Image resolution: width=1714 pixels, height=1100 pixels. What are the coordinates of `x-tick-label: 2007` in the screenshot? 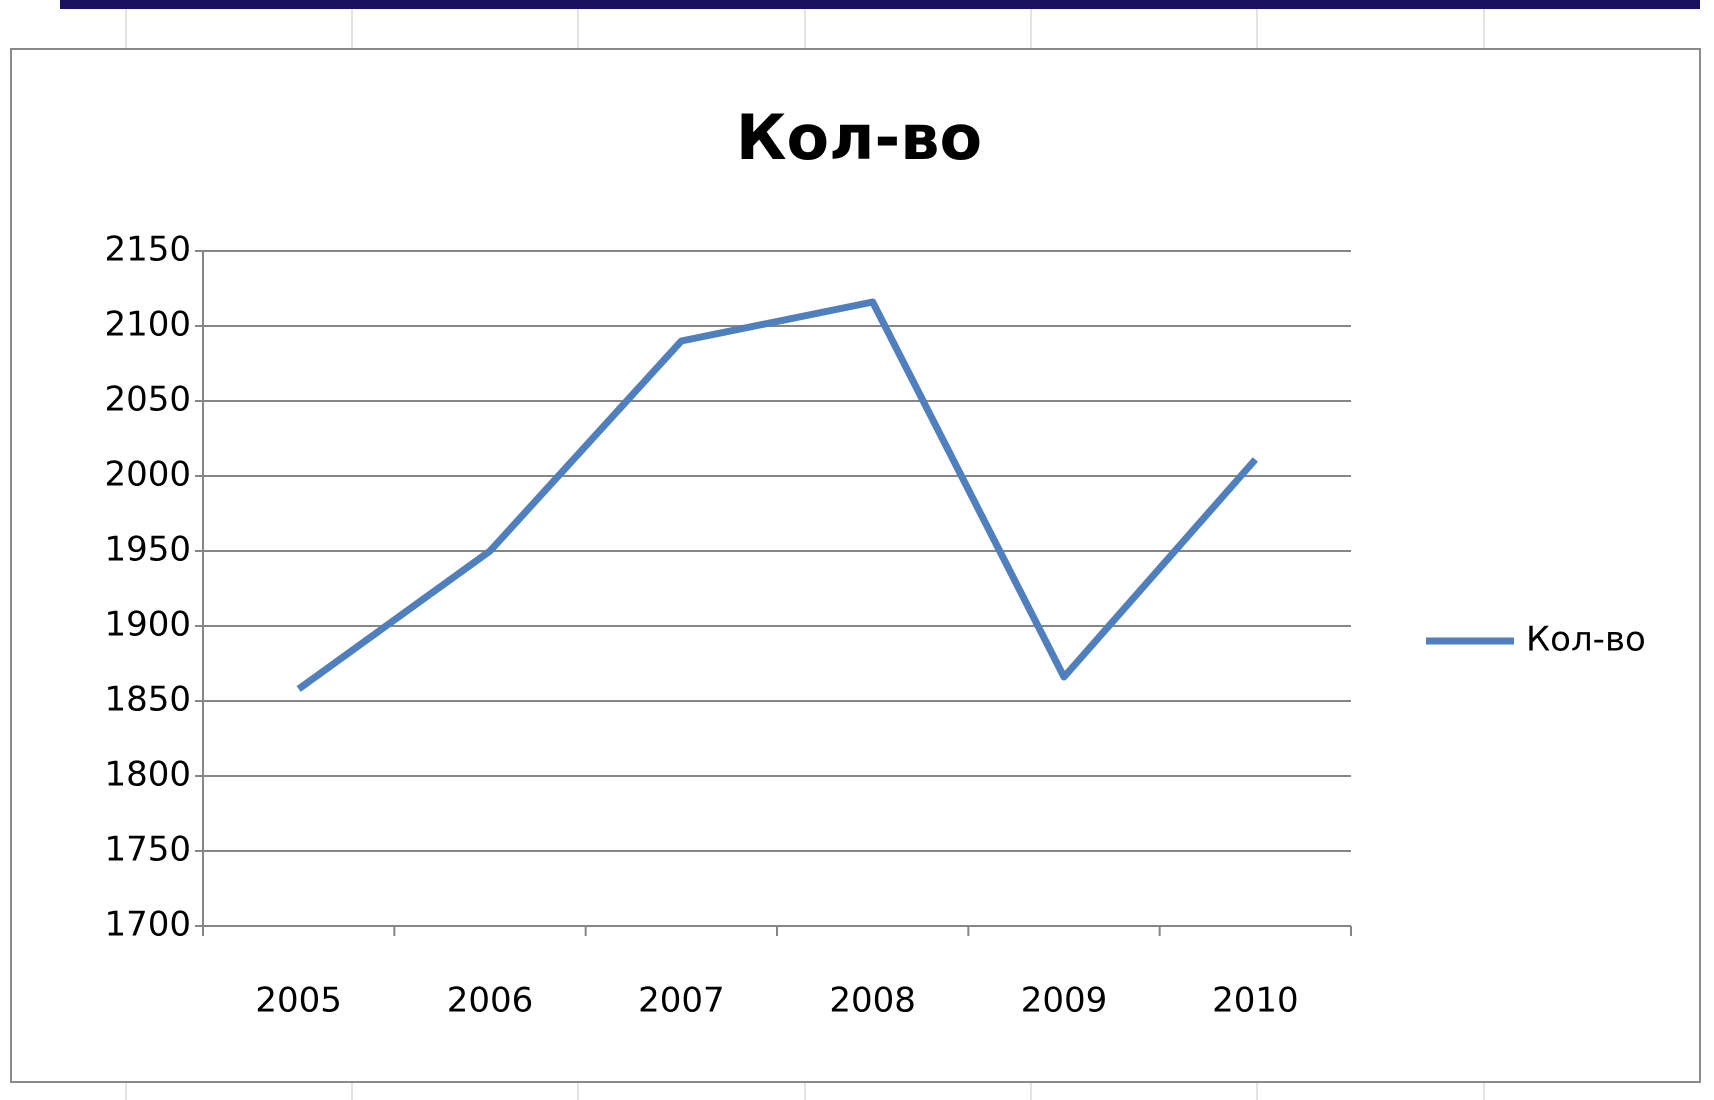 It's located at (681, 1001).